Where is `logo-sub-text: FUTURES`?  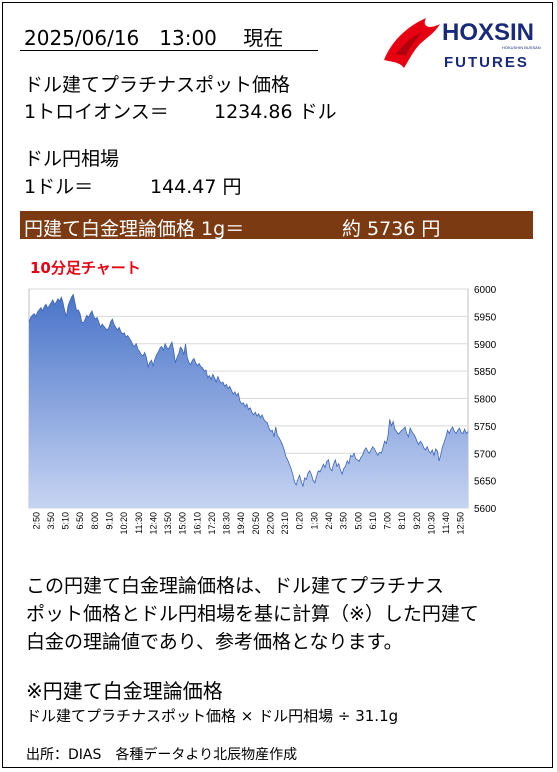 logo-sub-text: FUTURES is located at coordinates (486, 62).